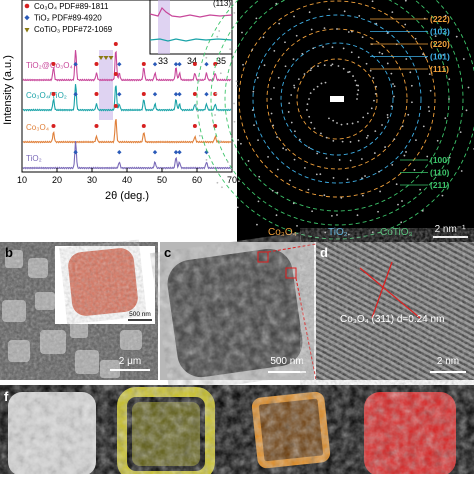 The image size is (474, 479). What do you see at coordinates (440, 57) in the screenshot?
I see `plane-label: (101)` at bounding box center [440, 57].